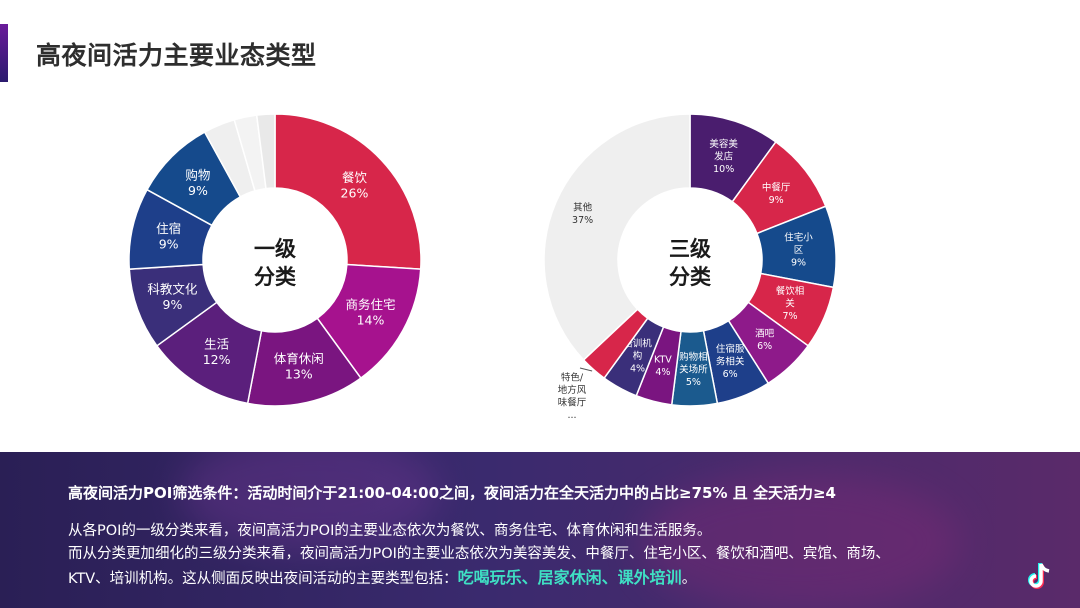 This screenshot has width=1080, height=608. What do you see at coordinates (730, 349) in the screenshot?
I see `slice-name-label: 住宿服` at bounding box center [730, 349].